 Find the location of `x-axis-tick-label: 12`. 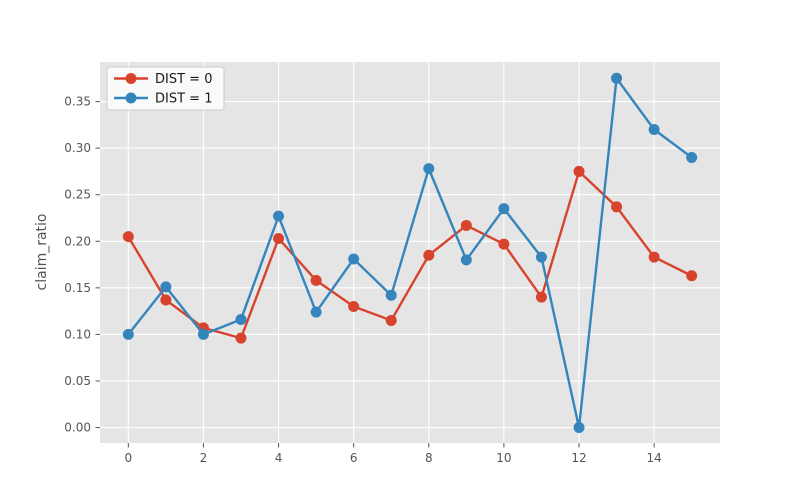

x-axis-tick-label: 12 is located at coordinates (578, 458).